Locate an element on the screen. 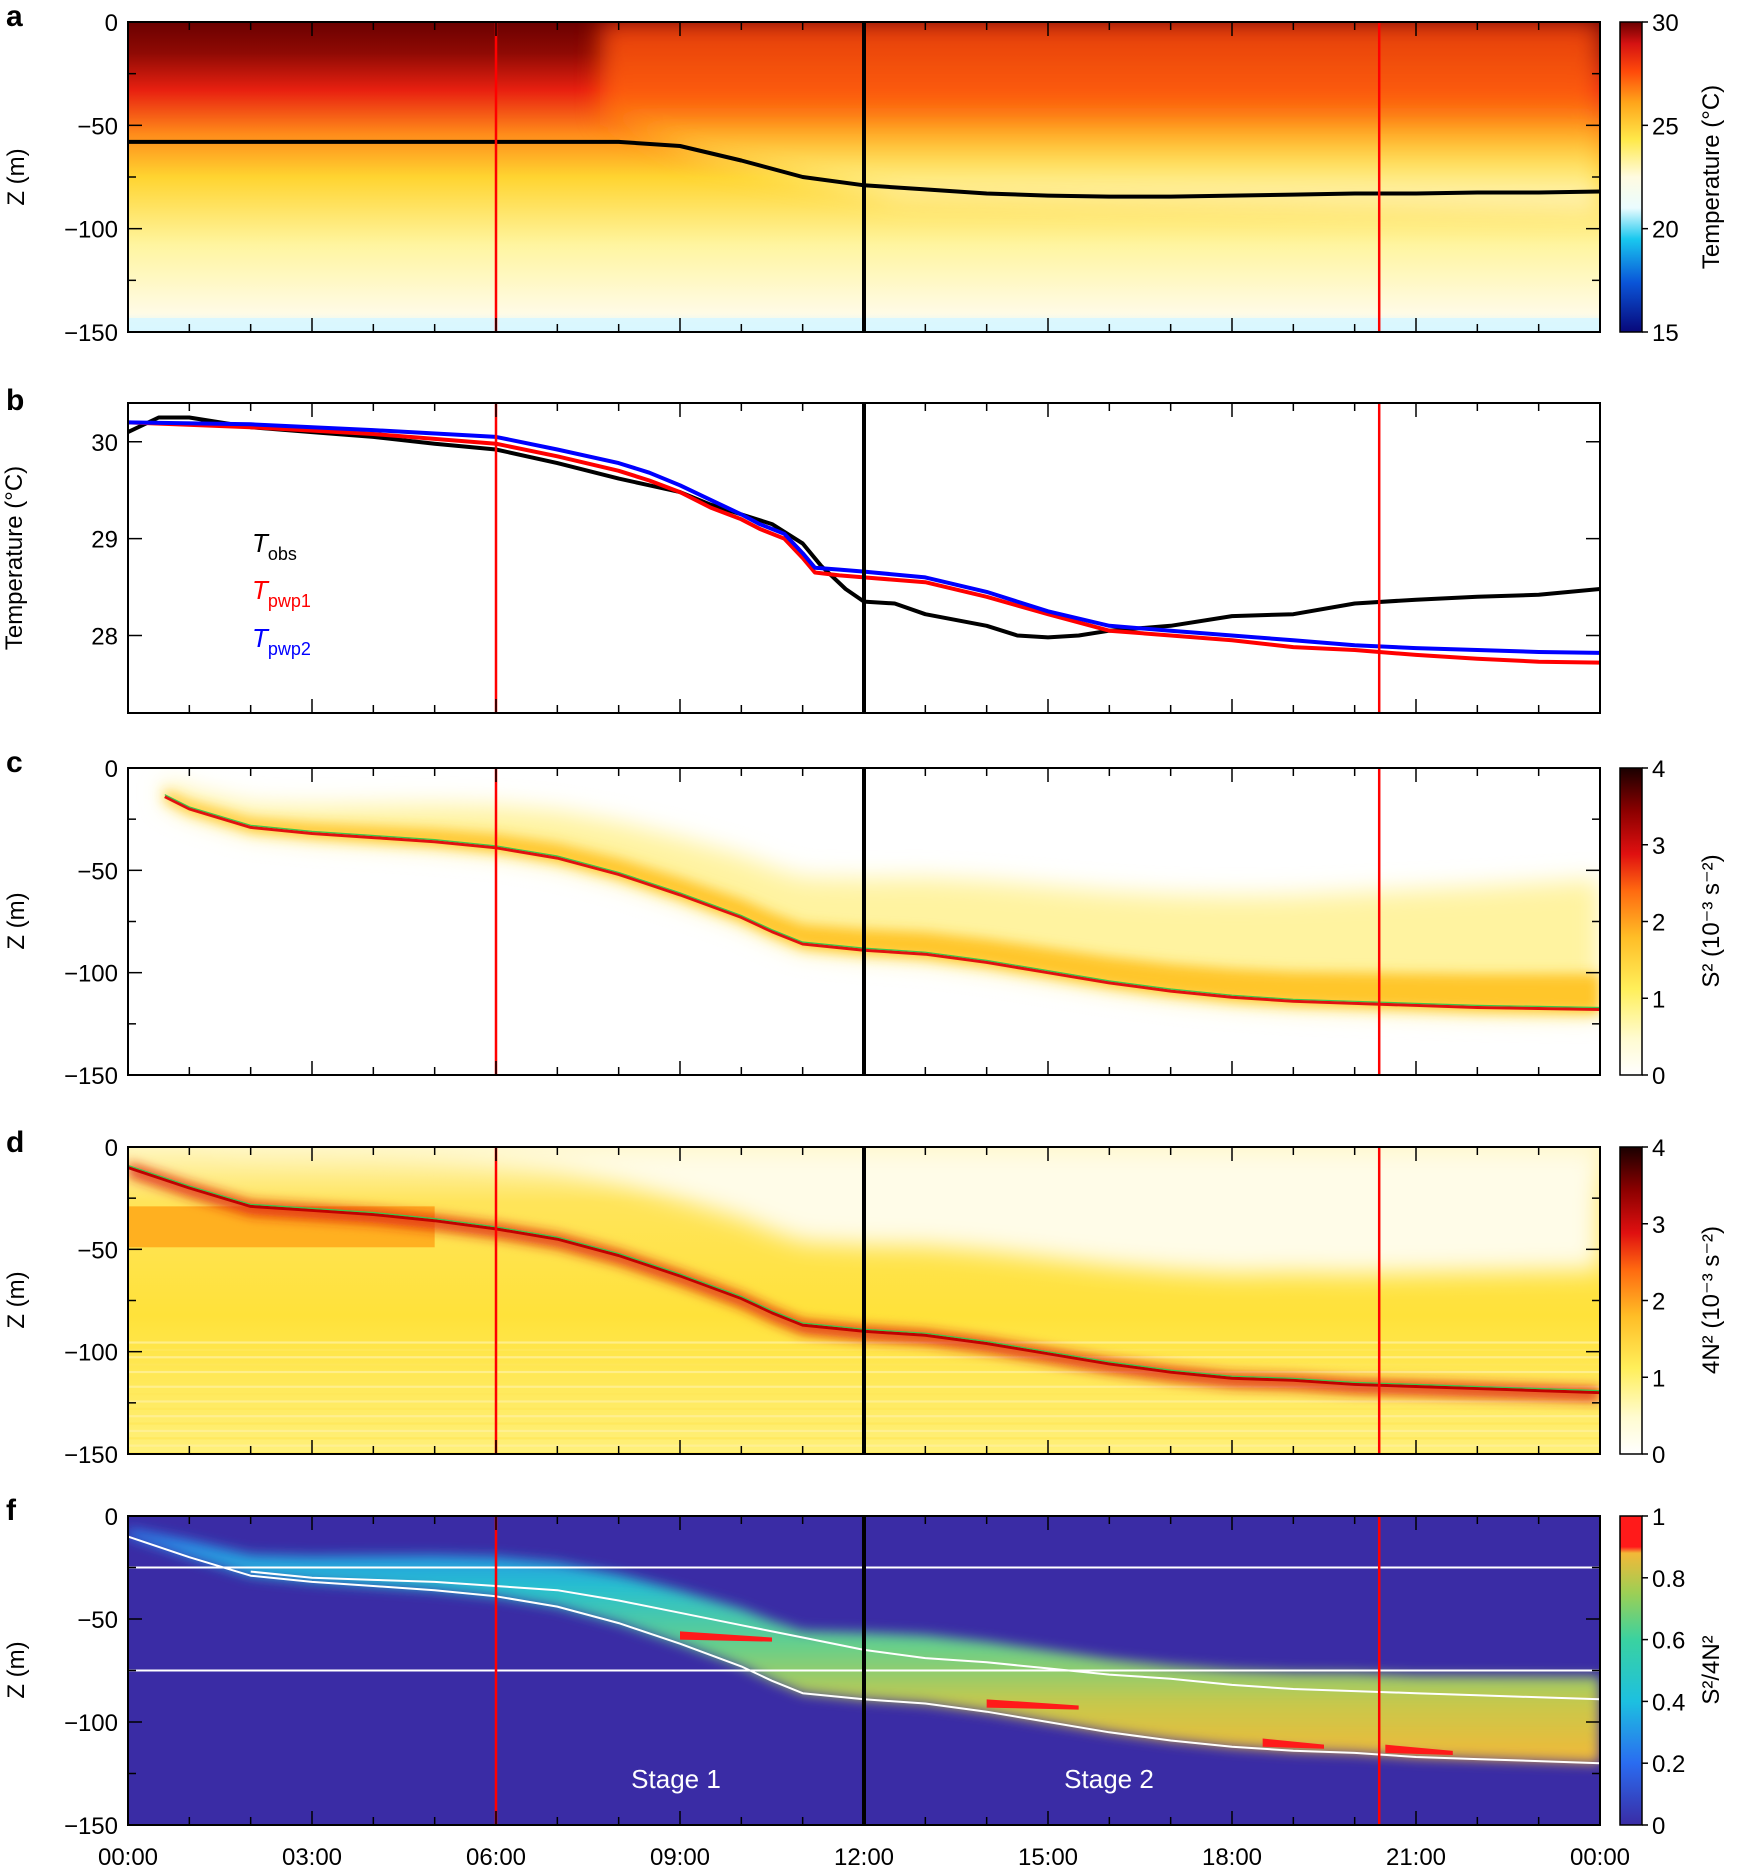  x-tick-label: 09:00 is located at coordinates (680, 1855).